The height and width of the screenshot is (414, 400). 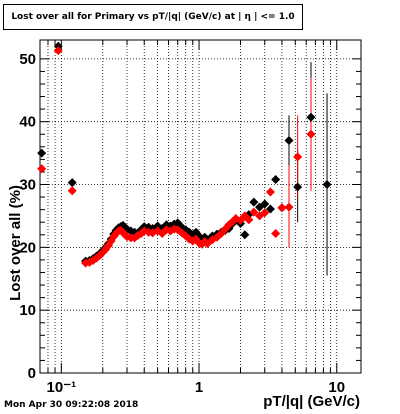 I want to click on error-bars, so click(x=308, y=168).